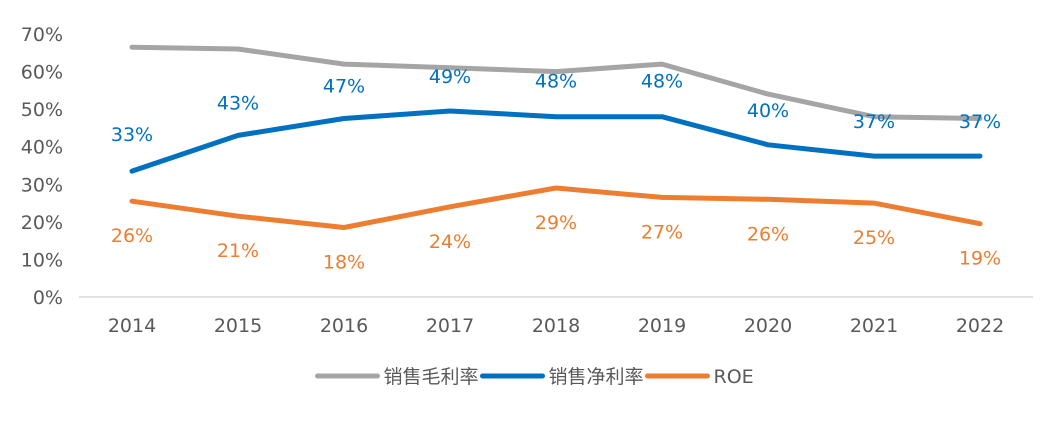  I want to click on y-tick-label: 30%, so click(42, 185).